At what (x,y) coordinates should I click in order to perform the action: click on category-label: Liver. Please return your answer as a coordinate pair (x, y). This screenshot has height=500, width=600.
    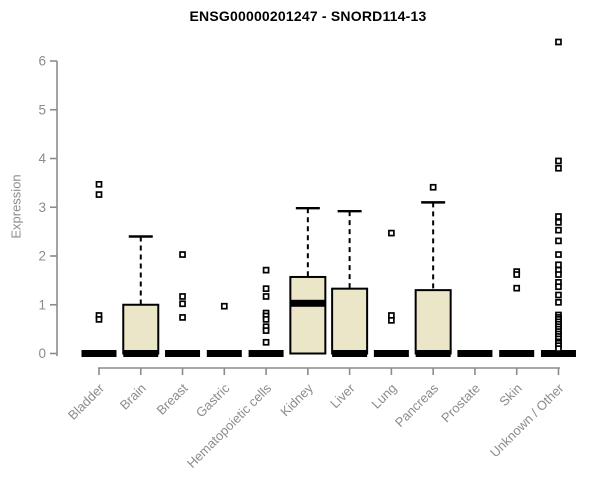
    Looking at the image, I should click on (342, 395).